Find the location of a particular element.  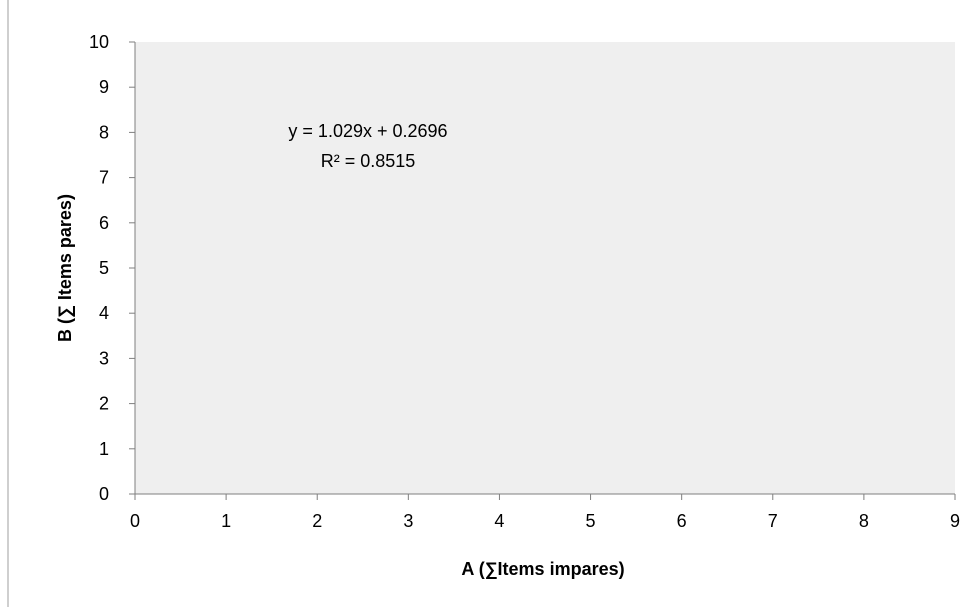

y-tick-label: 3 is located at coordinates (104, 358).